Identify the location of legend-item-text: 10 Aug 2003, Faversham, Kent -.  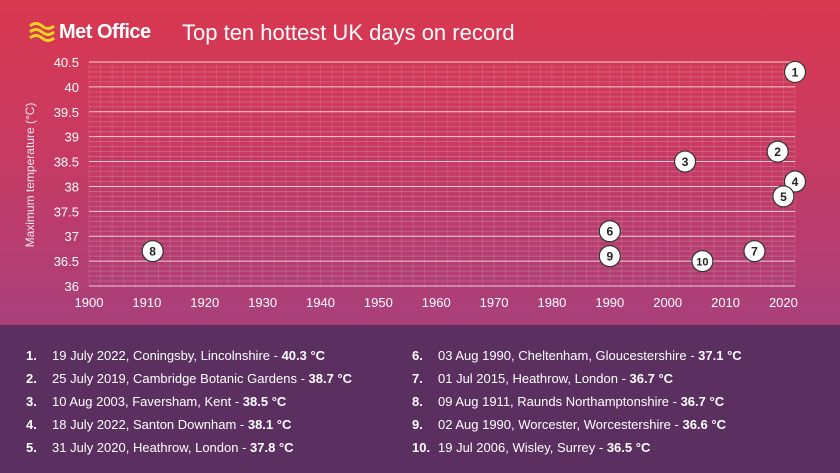
(147, 401).